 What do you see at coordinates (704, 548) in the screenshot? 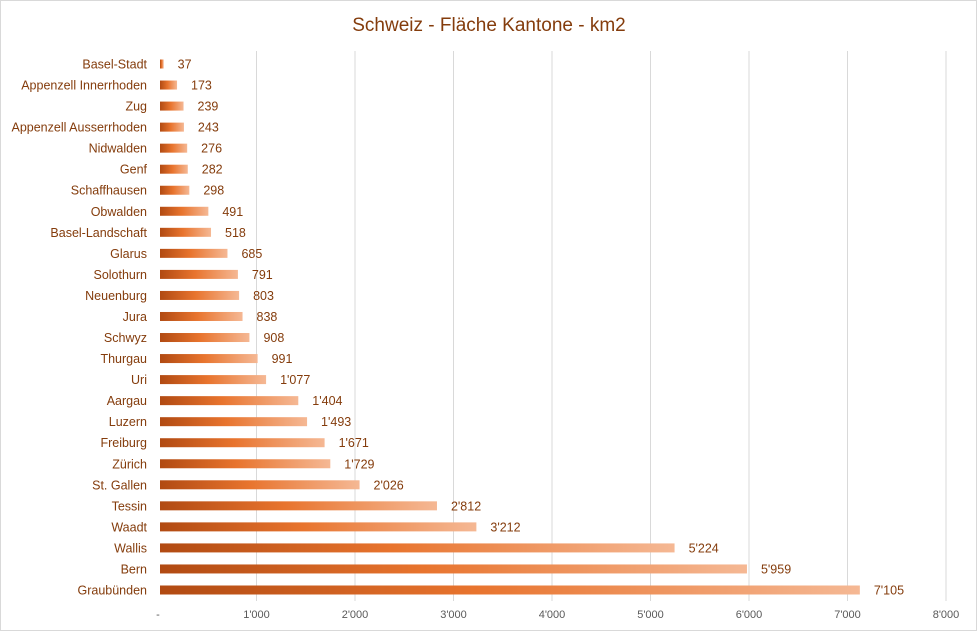
I see `data-label: 5'224` at bounding box center [704, 548].